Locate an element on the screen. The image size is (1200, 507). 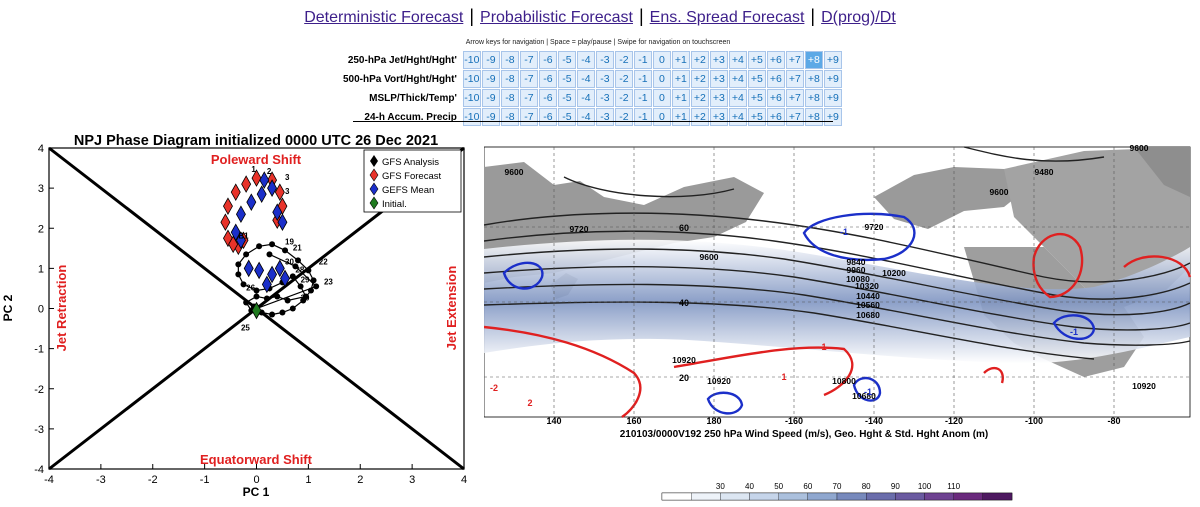
legend-initial-marker is located at coordinates (374, 203).